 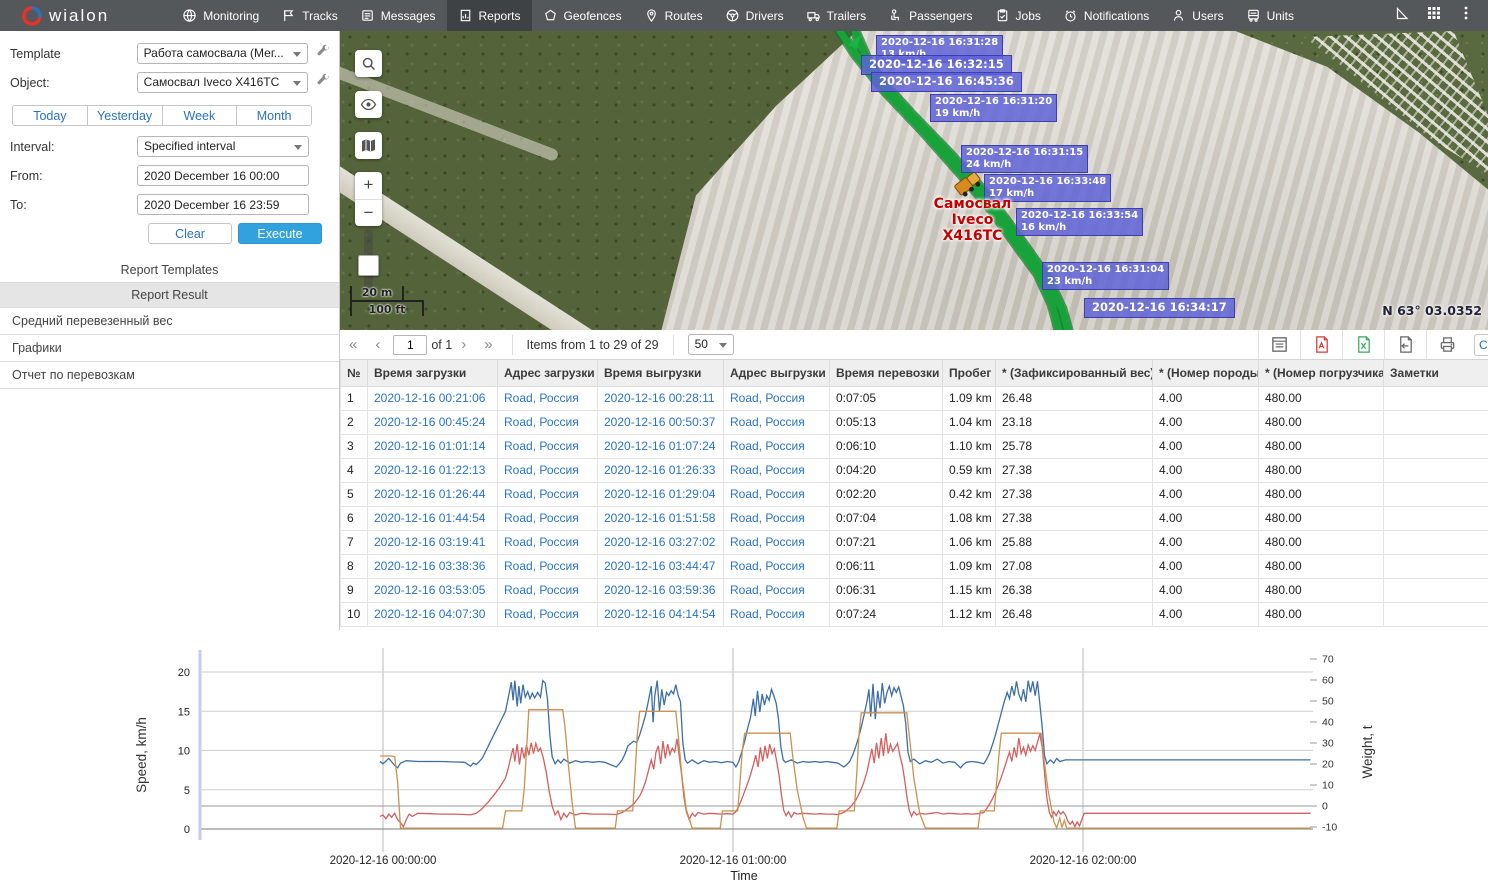 What do you see at coordinates (50, 115) in the screenshot?
I see `range-button-today: Today` at bounding box center [50, 115].